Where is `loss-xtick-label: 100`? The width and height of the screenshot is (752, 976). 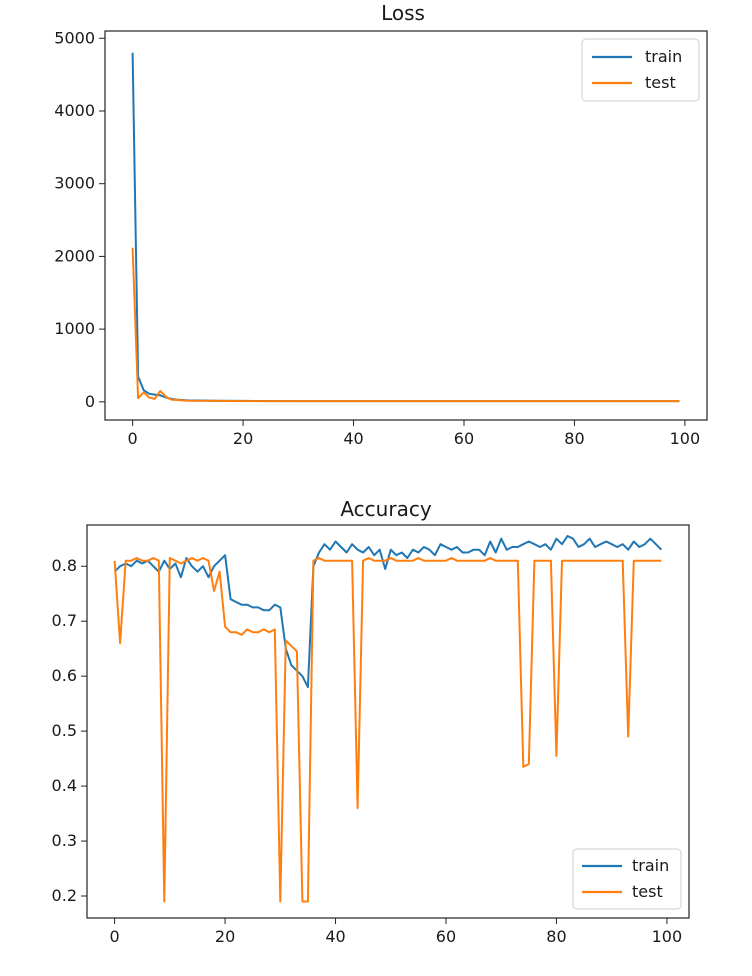 loss-xtick-label: 100 is located at coordinates (685, 438).